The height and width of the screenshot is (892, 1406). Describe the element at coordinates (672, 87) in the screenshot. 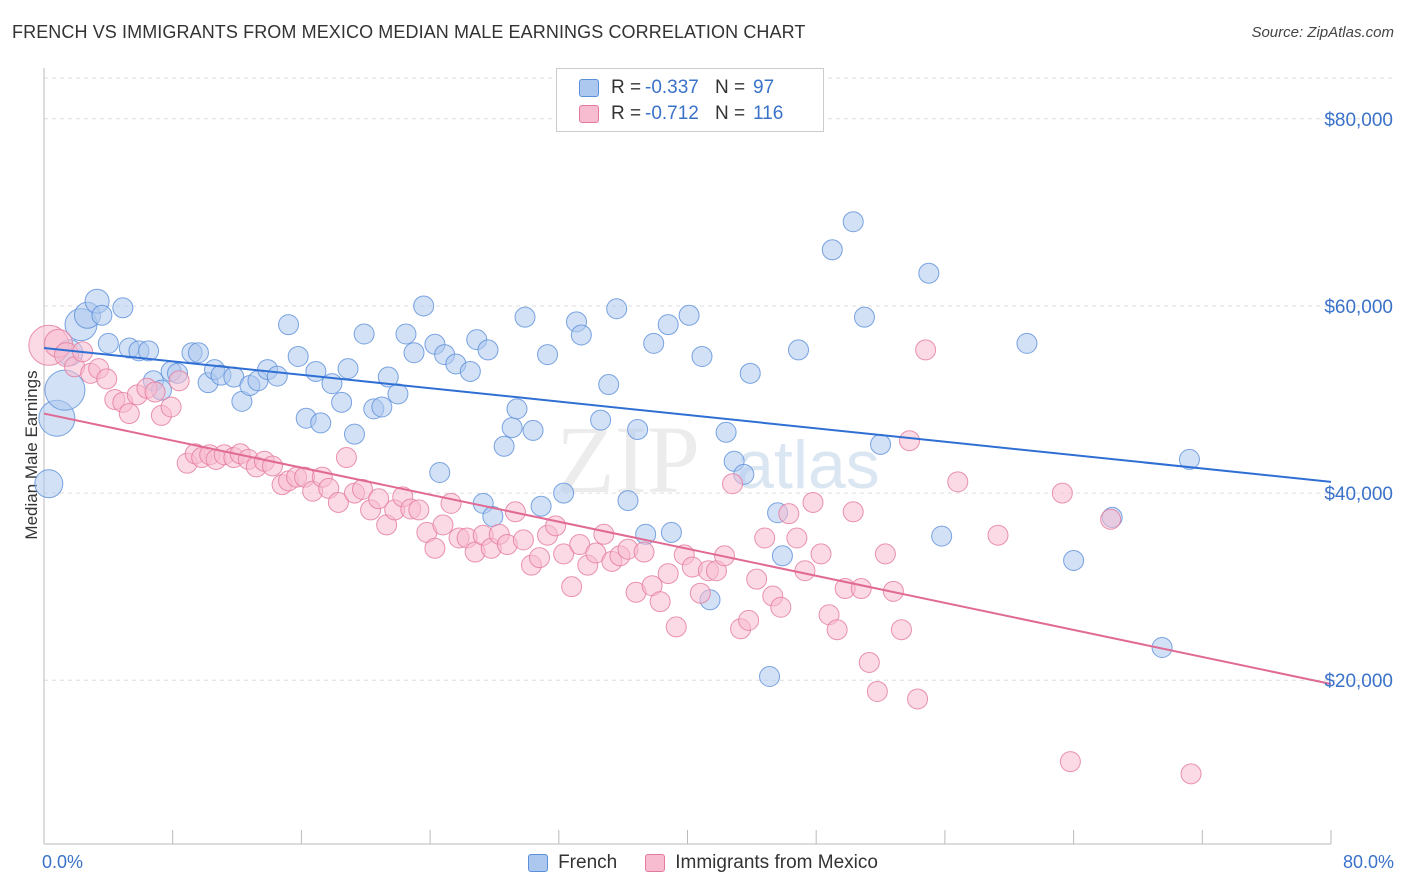

I see `legend-r-value: -0.337` at that location.